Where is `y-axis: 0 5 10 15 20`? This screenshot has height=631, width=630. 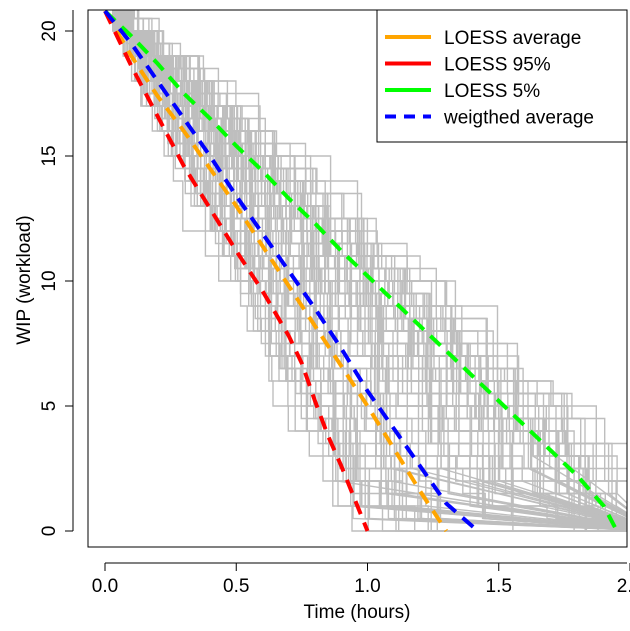 y-axis: 0 5 10 15 20 is located at coordinates (56, 273).